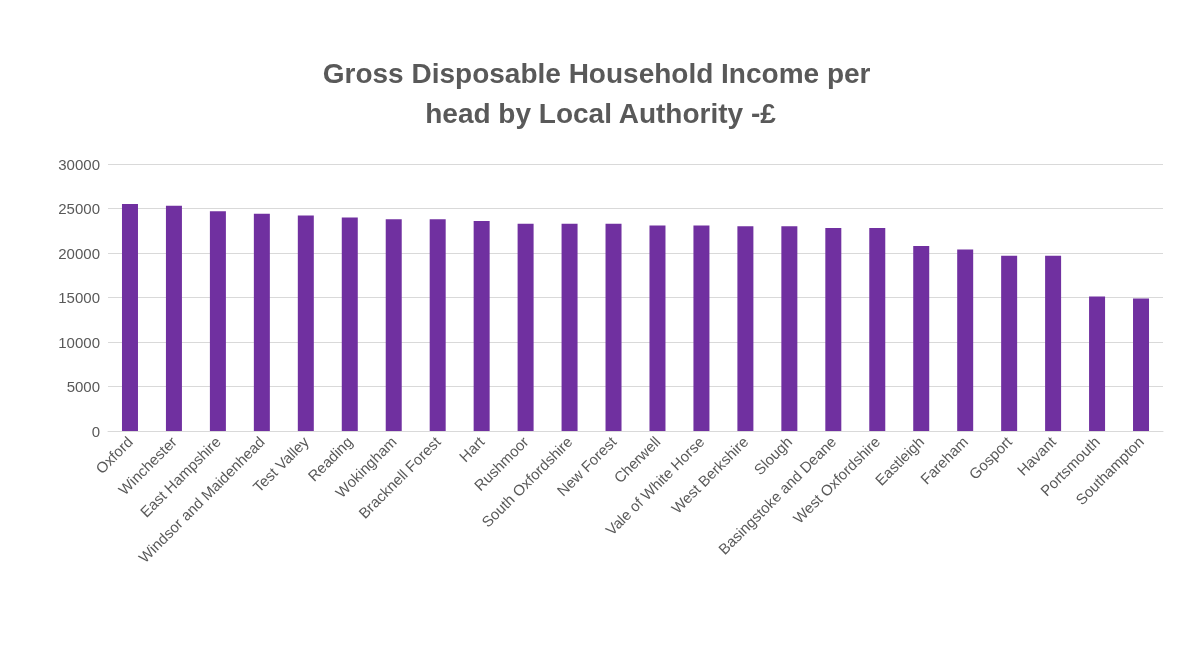 The height and width of the screenshot is (662, 1201). What do you see at coordinates (600, 93) in the screenshot?
I see `chart-title: Gross Disposable Household Income per head by Local Authority -£` at bounding box center [600, 93].